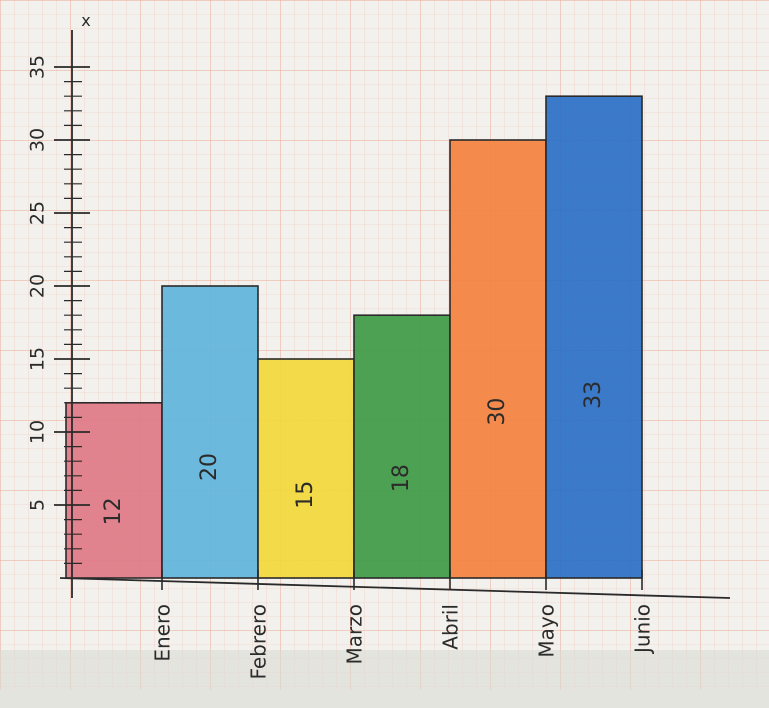  Describe the element at coordinates (38, 359) in the screenshot. I see `y-tick-label-15: 15` at that location.